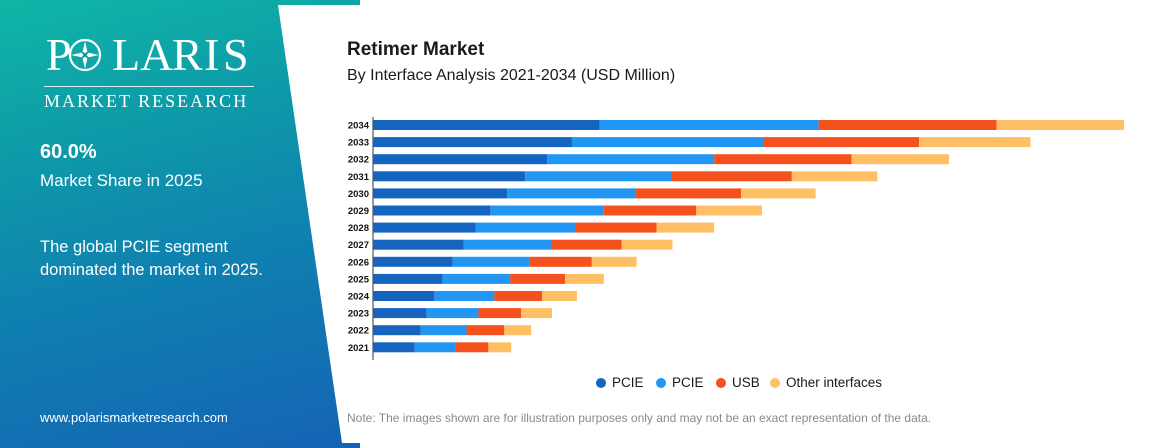  I want to click on y-tick-label: 2029, so click(358, 211).